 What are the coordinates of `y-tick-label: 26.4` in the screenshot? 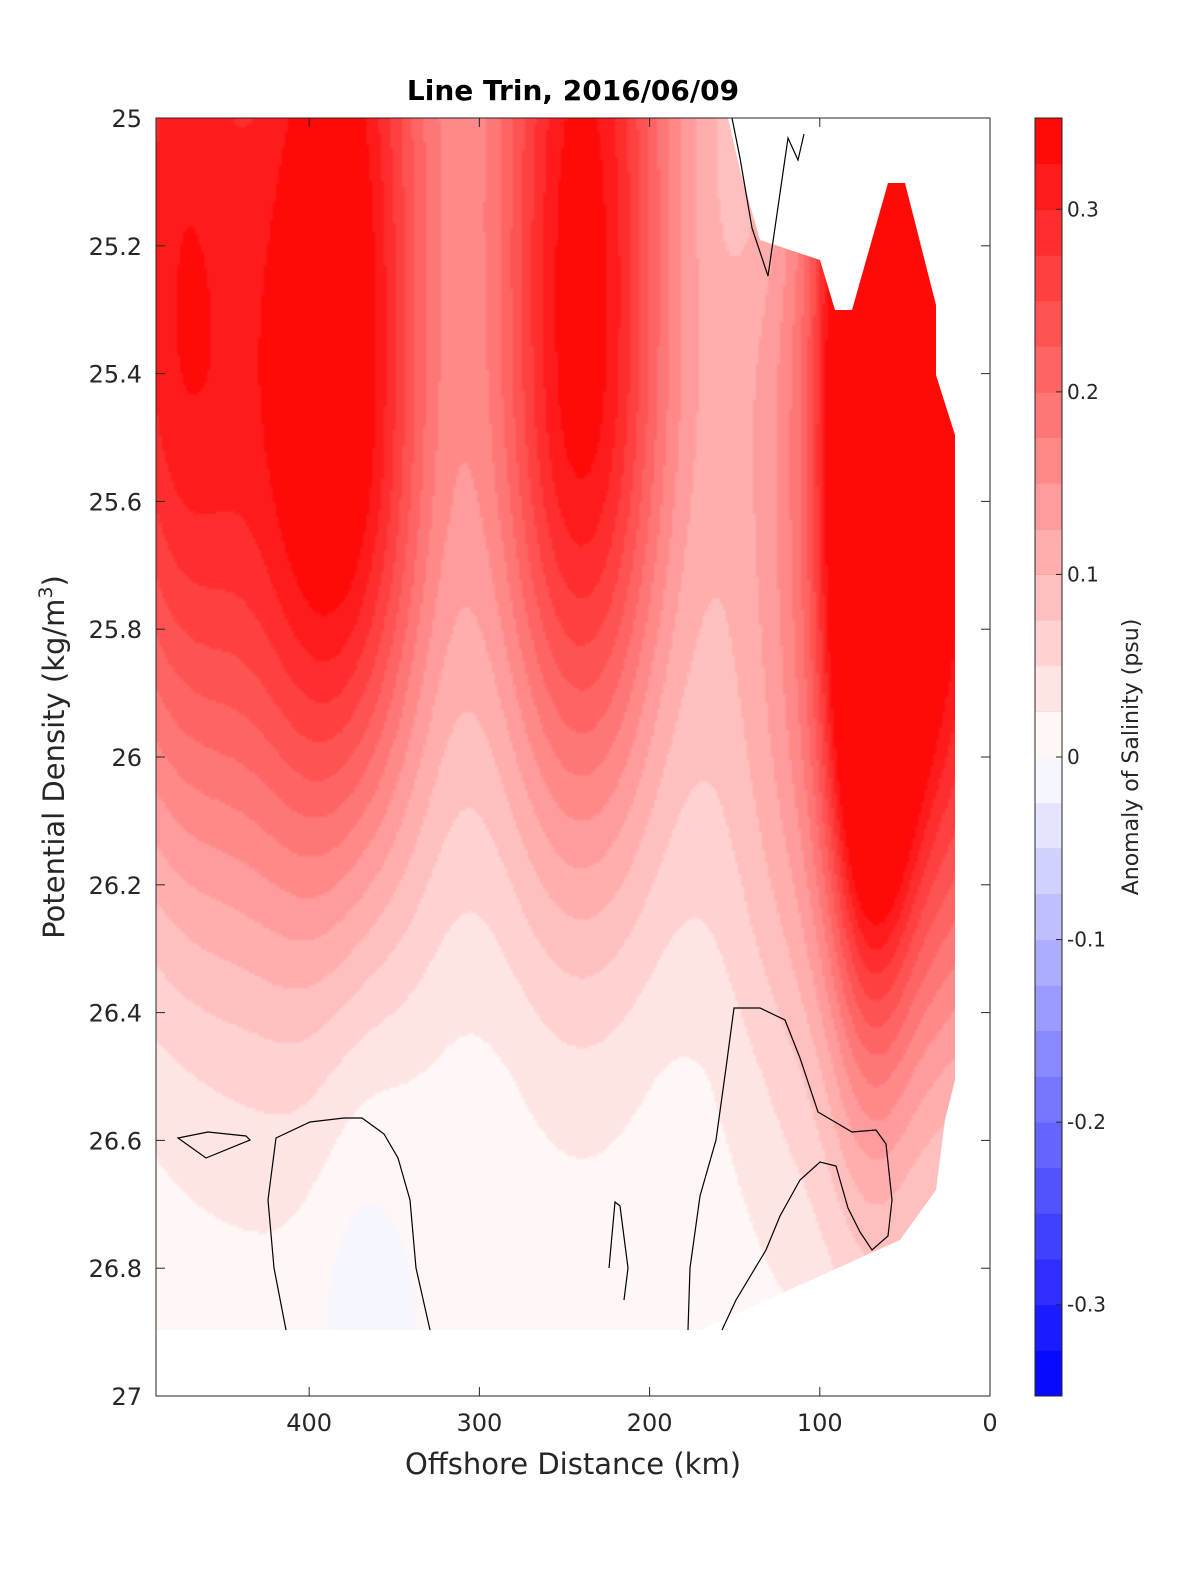 It's located at (115, 1014).